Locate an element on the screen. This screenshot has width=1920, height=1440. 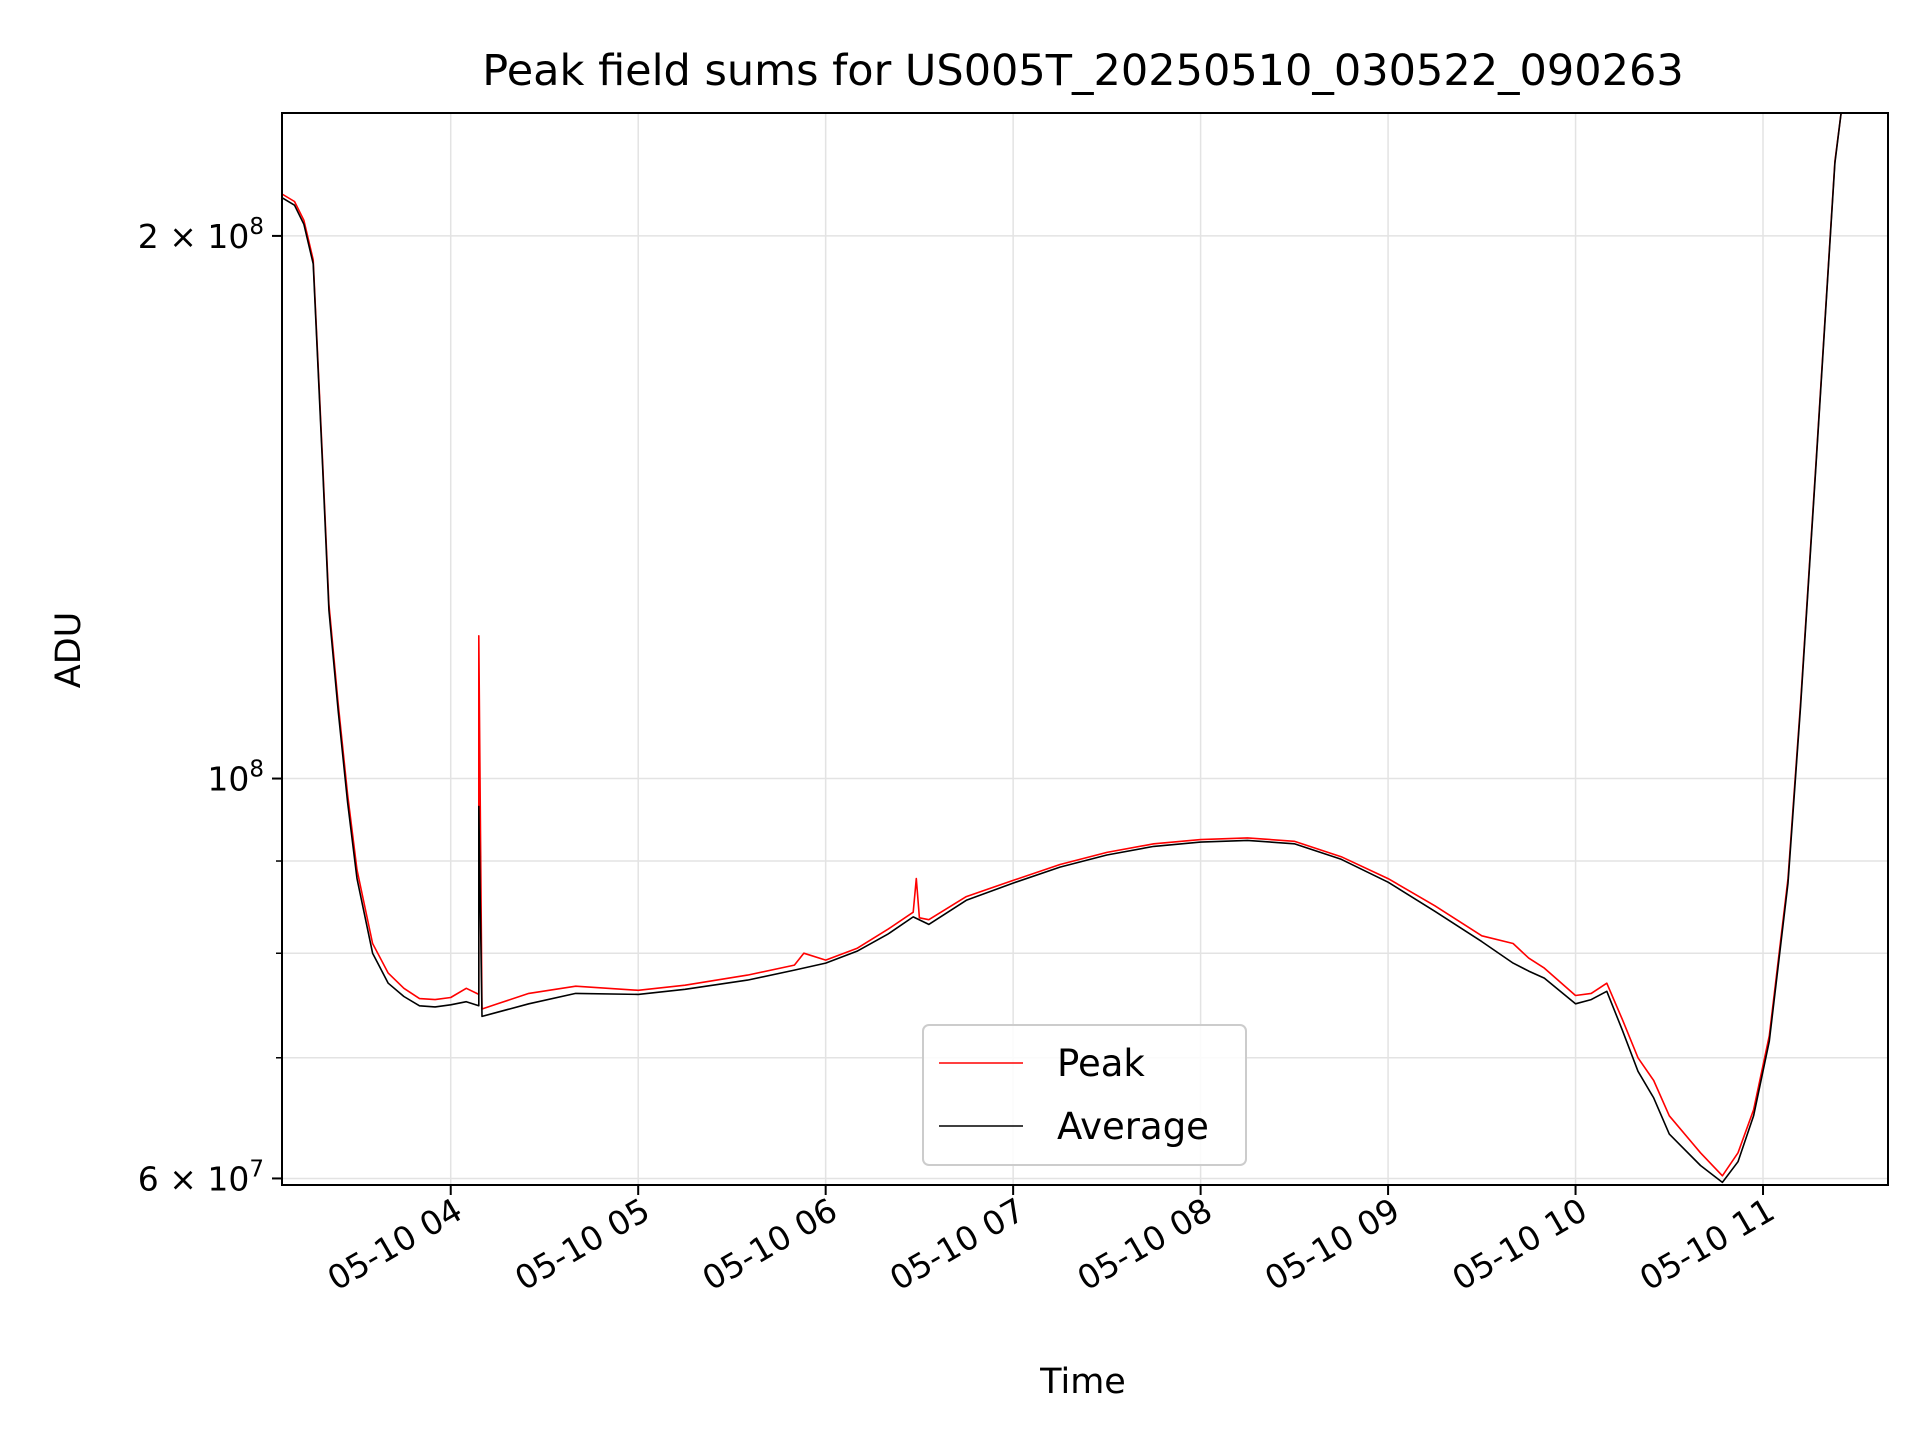
legend-label-peak: Peak is located at coordinates (1101, 1063).